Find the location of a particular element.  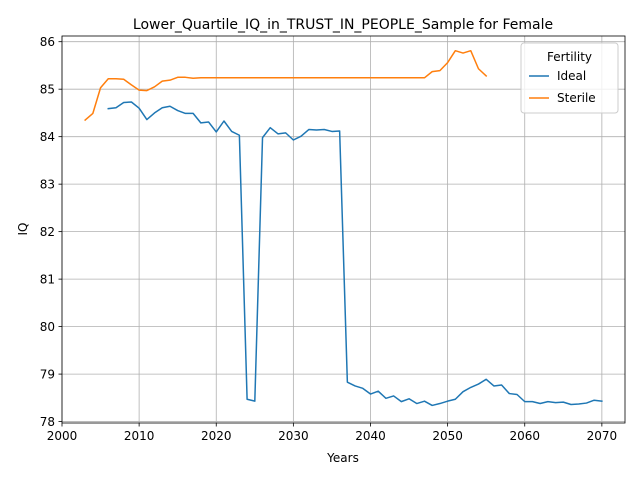

y-axis-ticks: 78 79 80 81 82 83 84 85 86 is located at coordinates (51, 232).